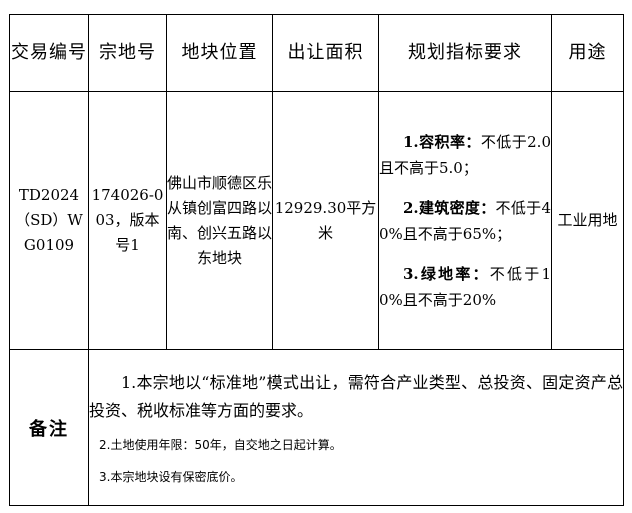 This screenshot has height=513, width=632. I want to click on column-header-use-label: 用途, so click(587, 52).